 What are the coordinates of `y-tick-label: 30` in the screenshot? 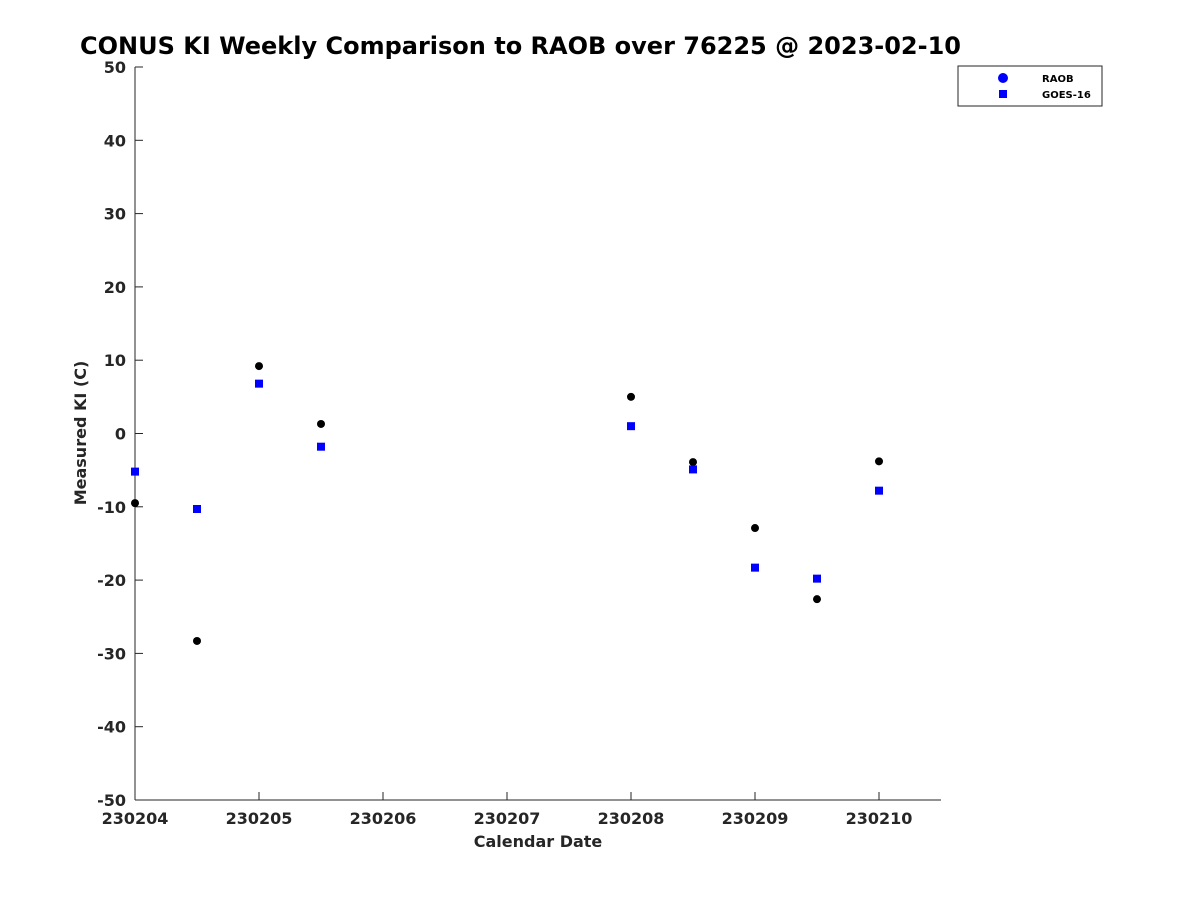 It's located at (115, 214).